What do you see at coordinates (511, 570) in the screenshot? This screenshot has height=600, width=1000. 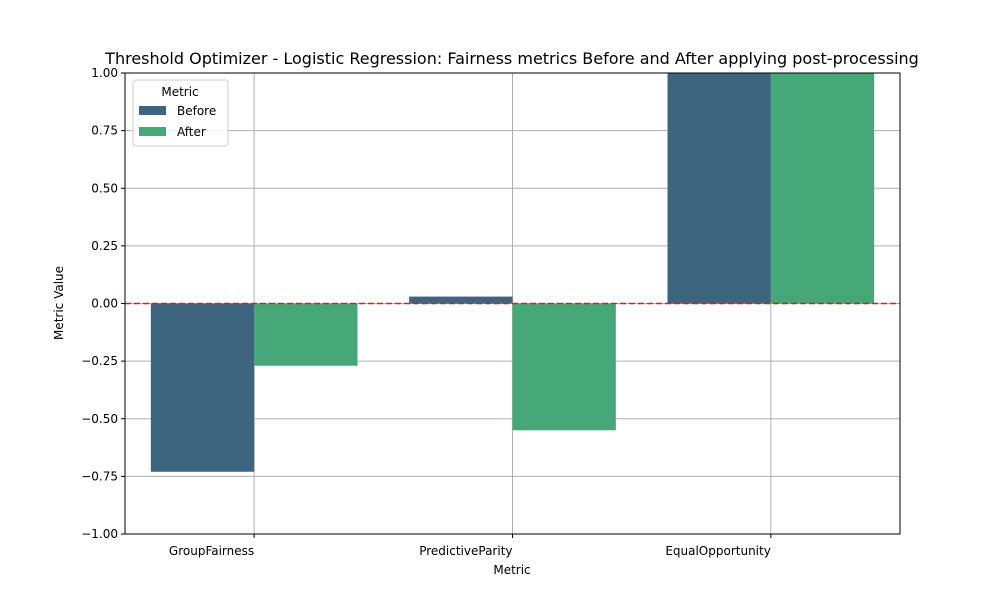 I see `x-axis-label: Metric` at bounding box center [511, 570].